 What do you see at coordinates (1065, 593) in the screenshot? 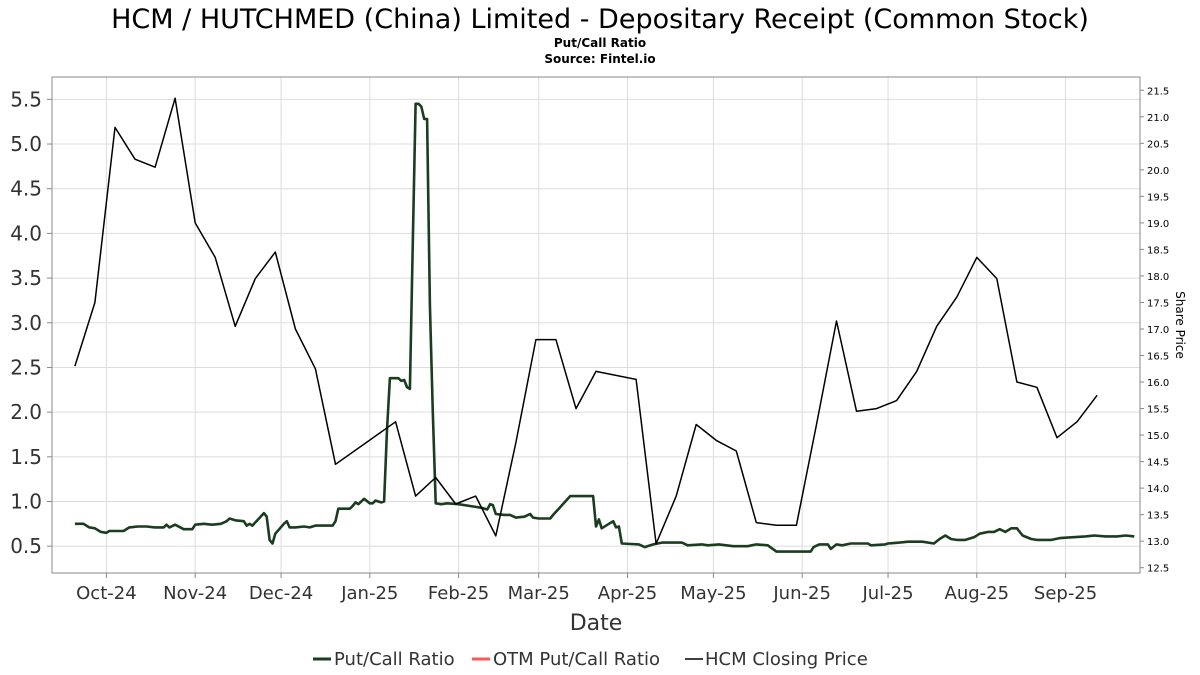
I see `x-tick-label: Sep-25` at bounding box center [1065, 593].